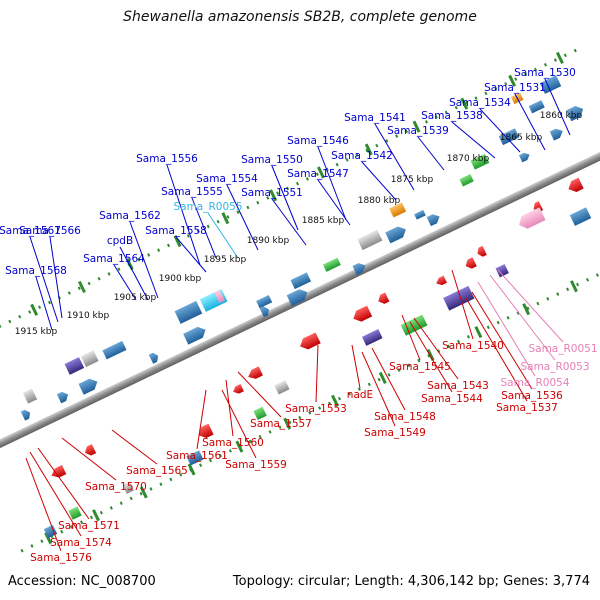  I want to click on gene-label-forward: Sama_1566, so click(50, 231).